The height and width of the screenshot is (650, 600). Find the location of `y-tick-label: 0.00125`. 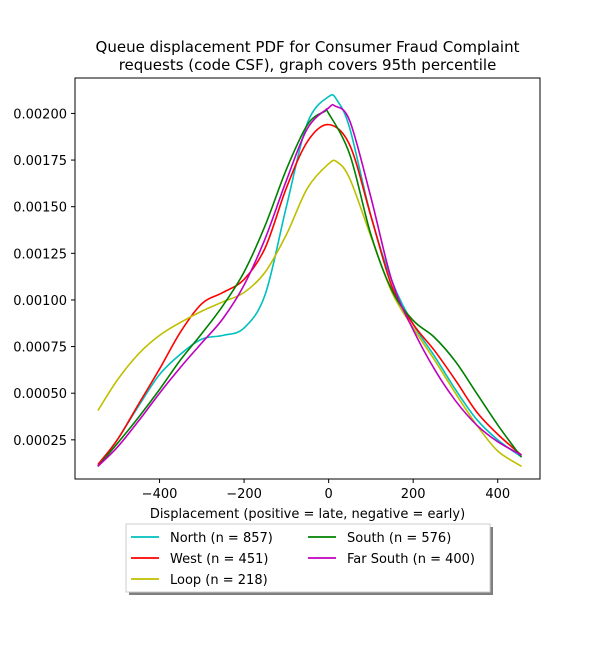

y-tick-label: 0.00125 is located at coordinates (40, 254).